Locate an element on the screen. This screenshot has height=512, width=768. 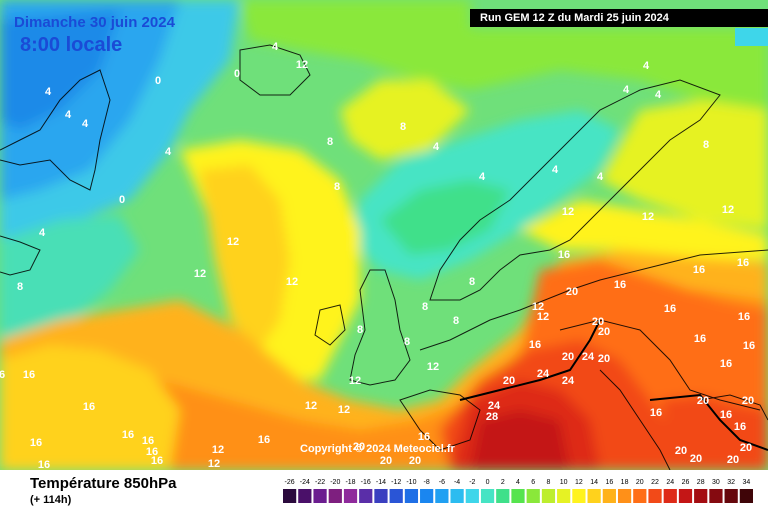
legend-tick-label: 8 is located at coordinates (548, 482).